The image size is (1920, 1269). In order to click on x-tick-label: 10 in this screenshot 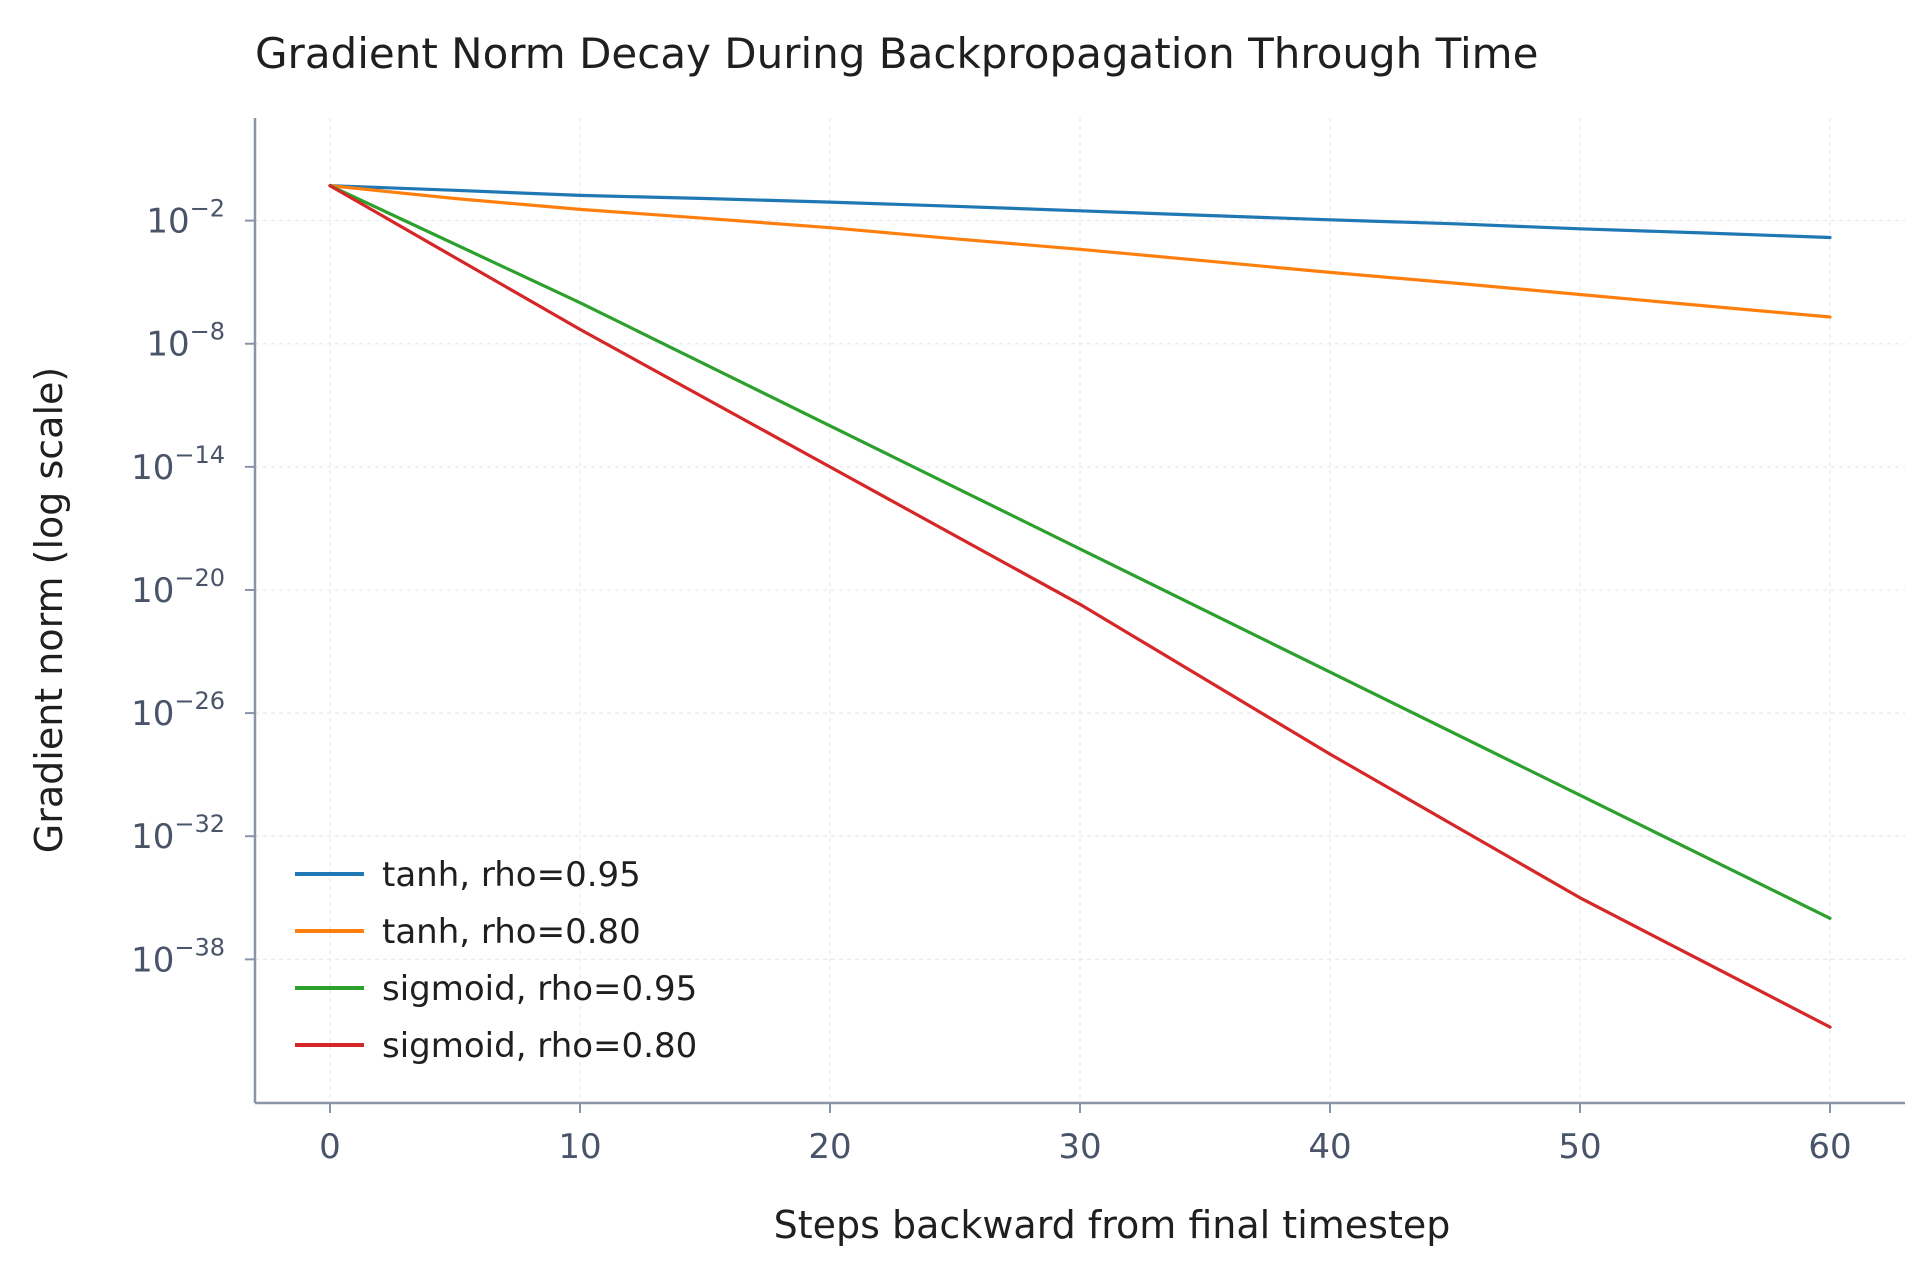, I will do `click(579, 1147)`.